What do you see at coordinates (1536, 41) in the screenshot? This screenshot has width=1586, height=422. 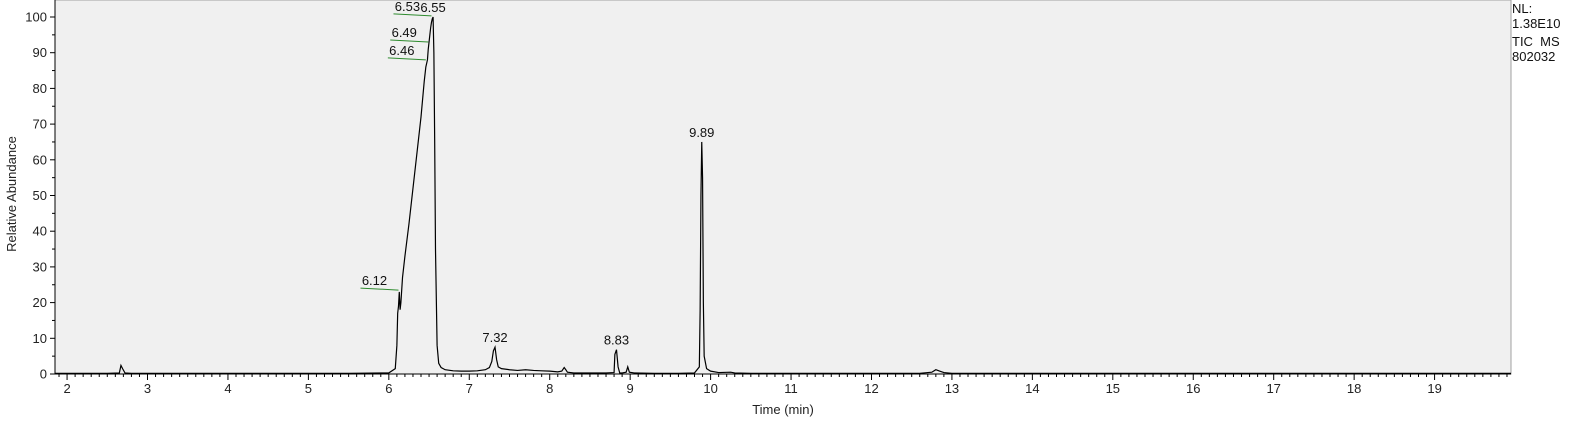 I see `scan-type: TIC MS` at bounding box center [1536, 41].